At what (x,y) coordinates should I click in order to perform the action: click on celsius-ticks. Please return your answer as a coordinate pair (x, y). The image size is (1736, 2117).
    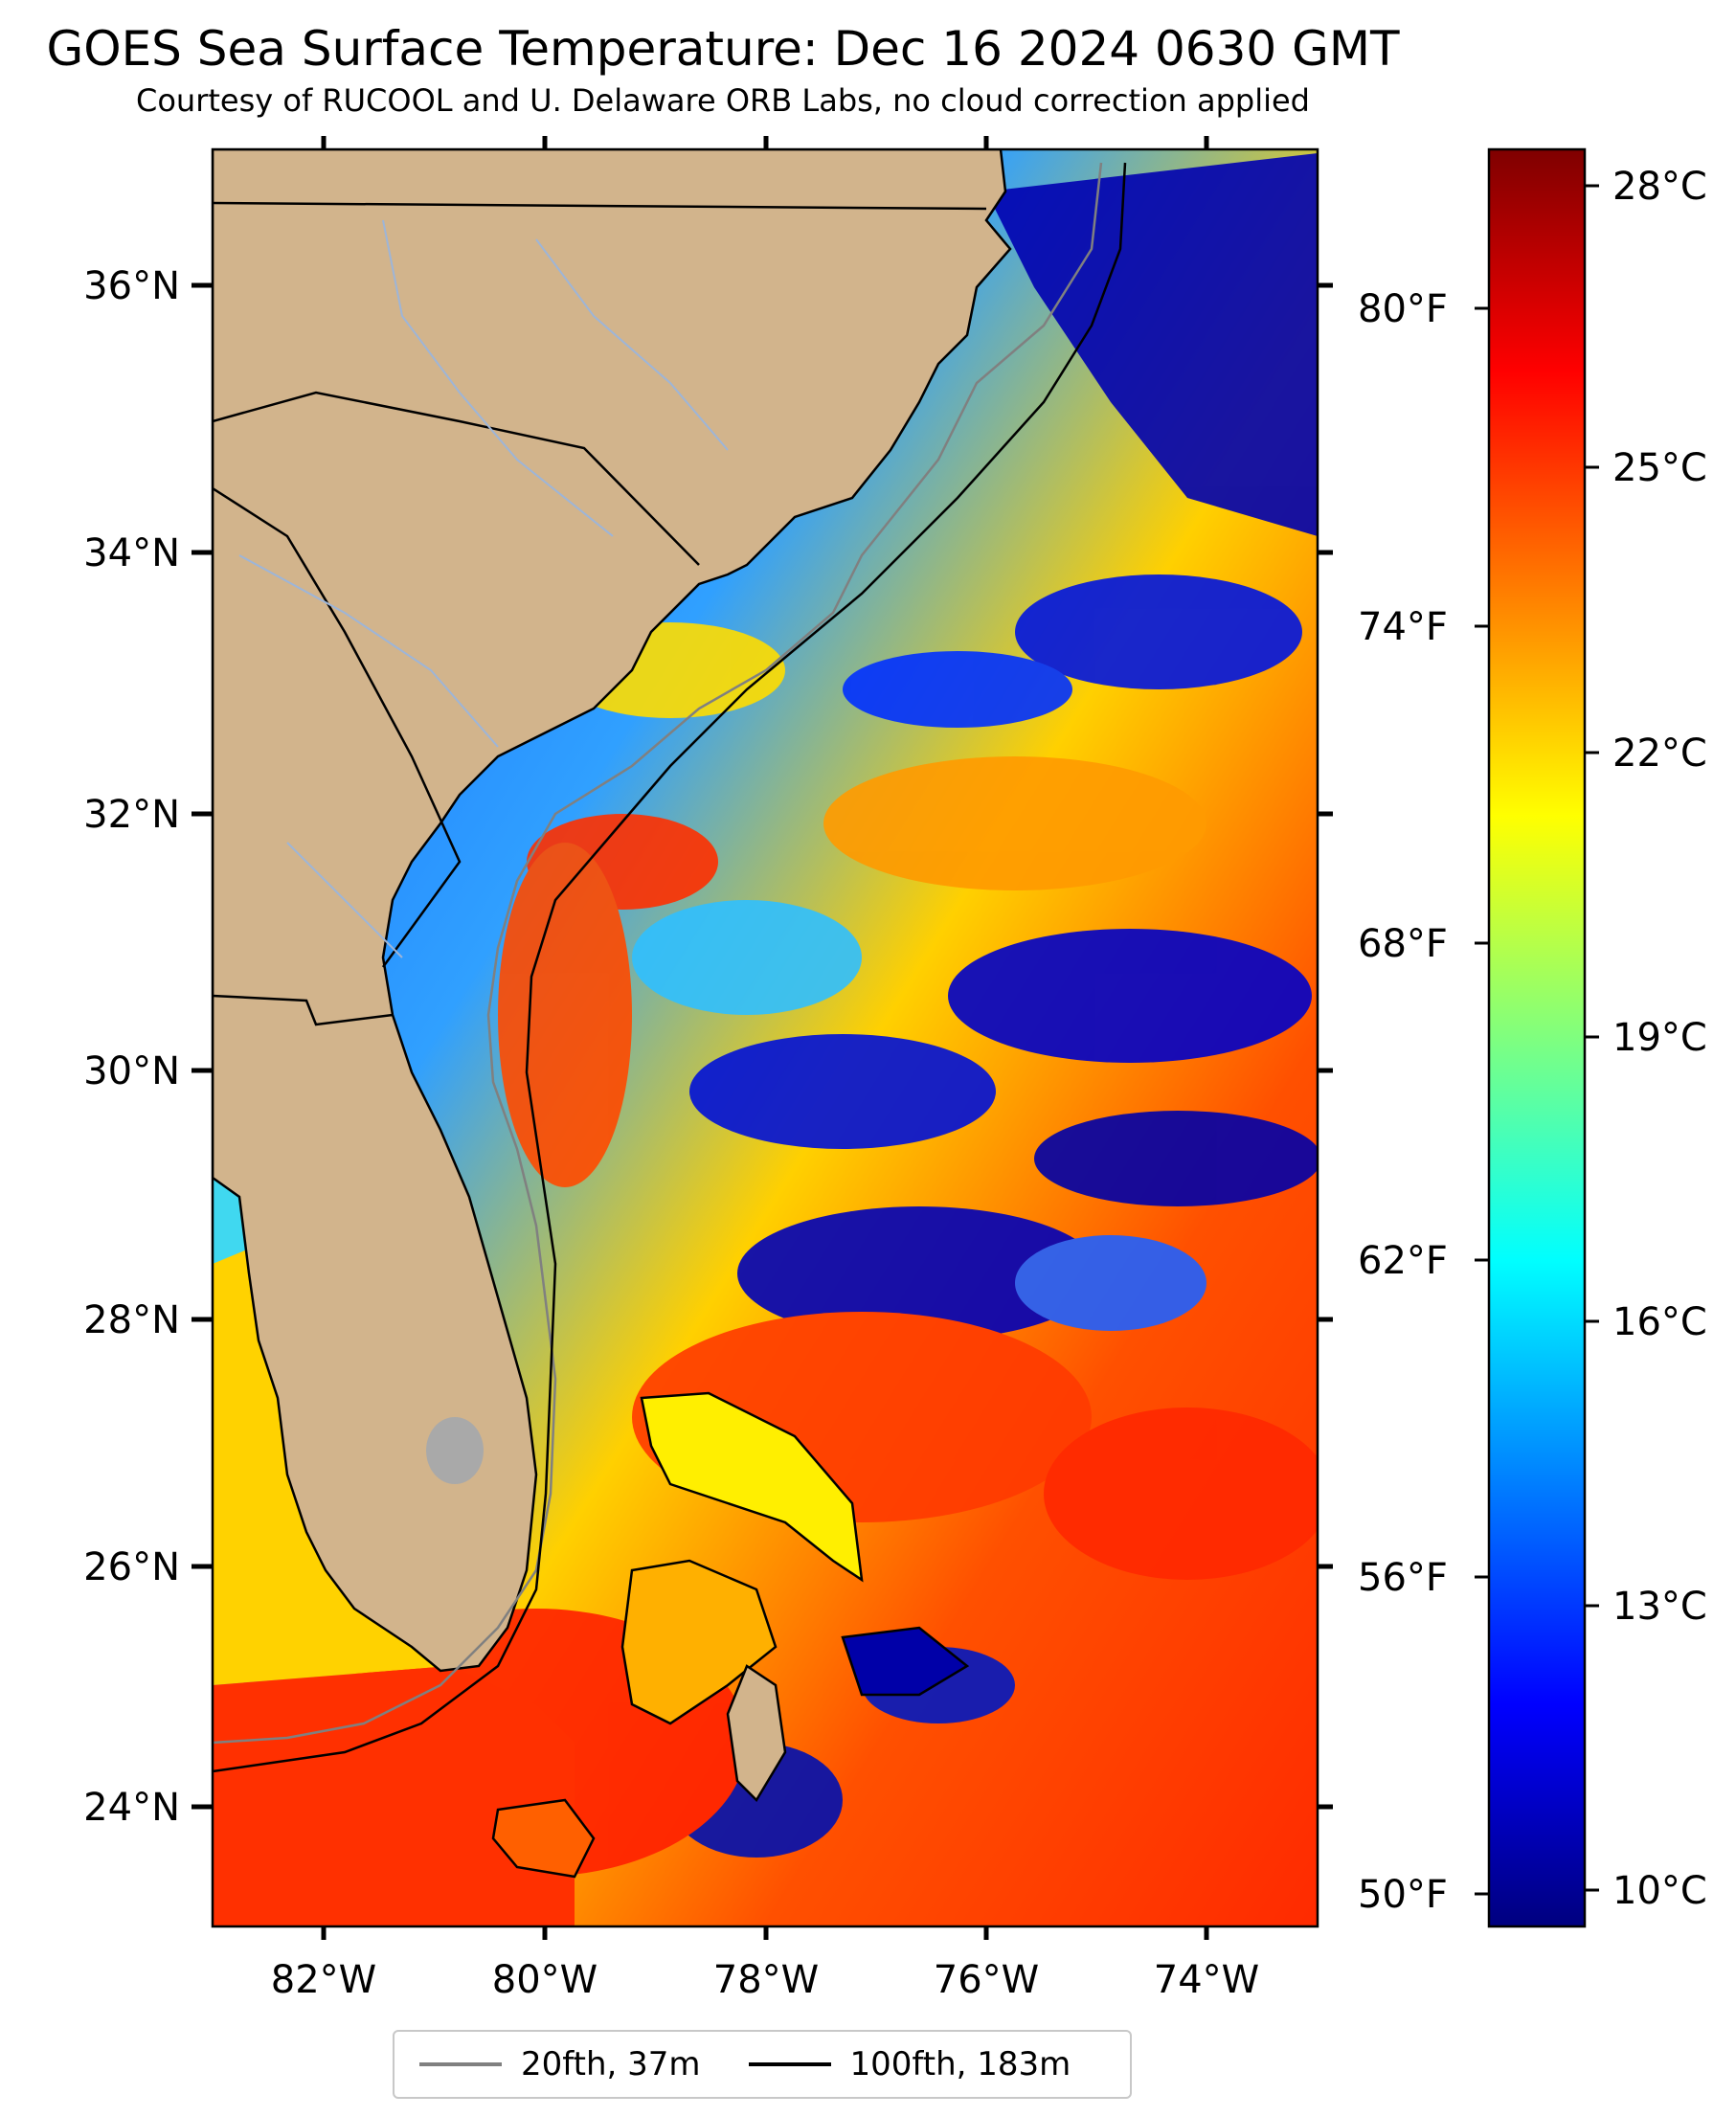
    Looking at the image, I should click on (1592, 1038).